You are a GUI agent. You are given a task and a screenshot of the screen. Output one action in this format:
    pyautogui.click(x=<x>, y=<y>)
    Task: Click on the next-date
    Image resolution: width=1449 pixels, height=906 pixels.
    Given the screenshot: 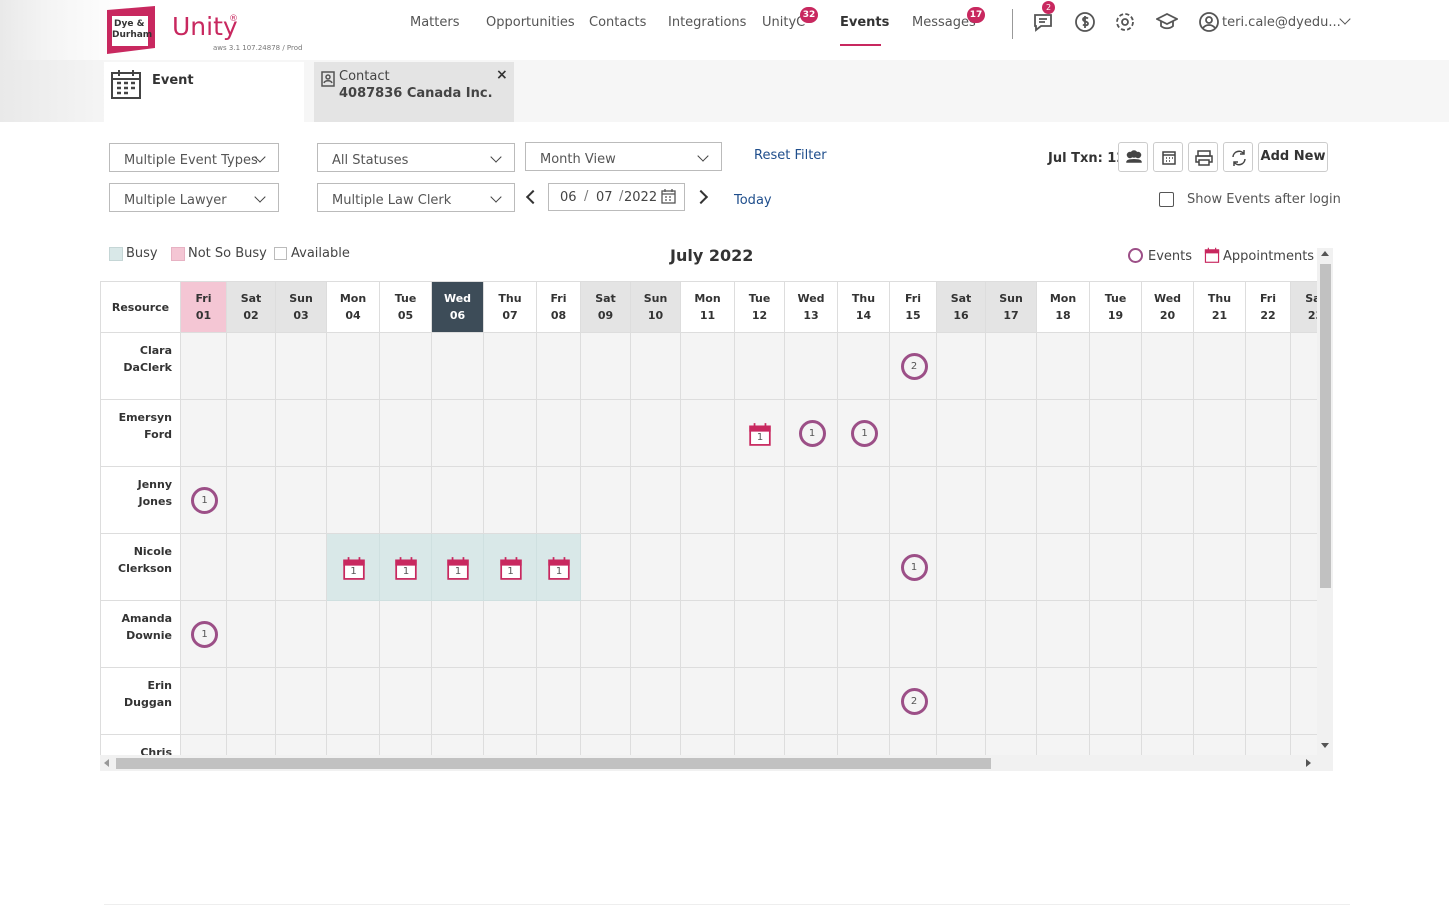 What is the action you would take?
    pyautogui.click(x=701, y=197)
    